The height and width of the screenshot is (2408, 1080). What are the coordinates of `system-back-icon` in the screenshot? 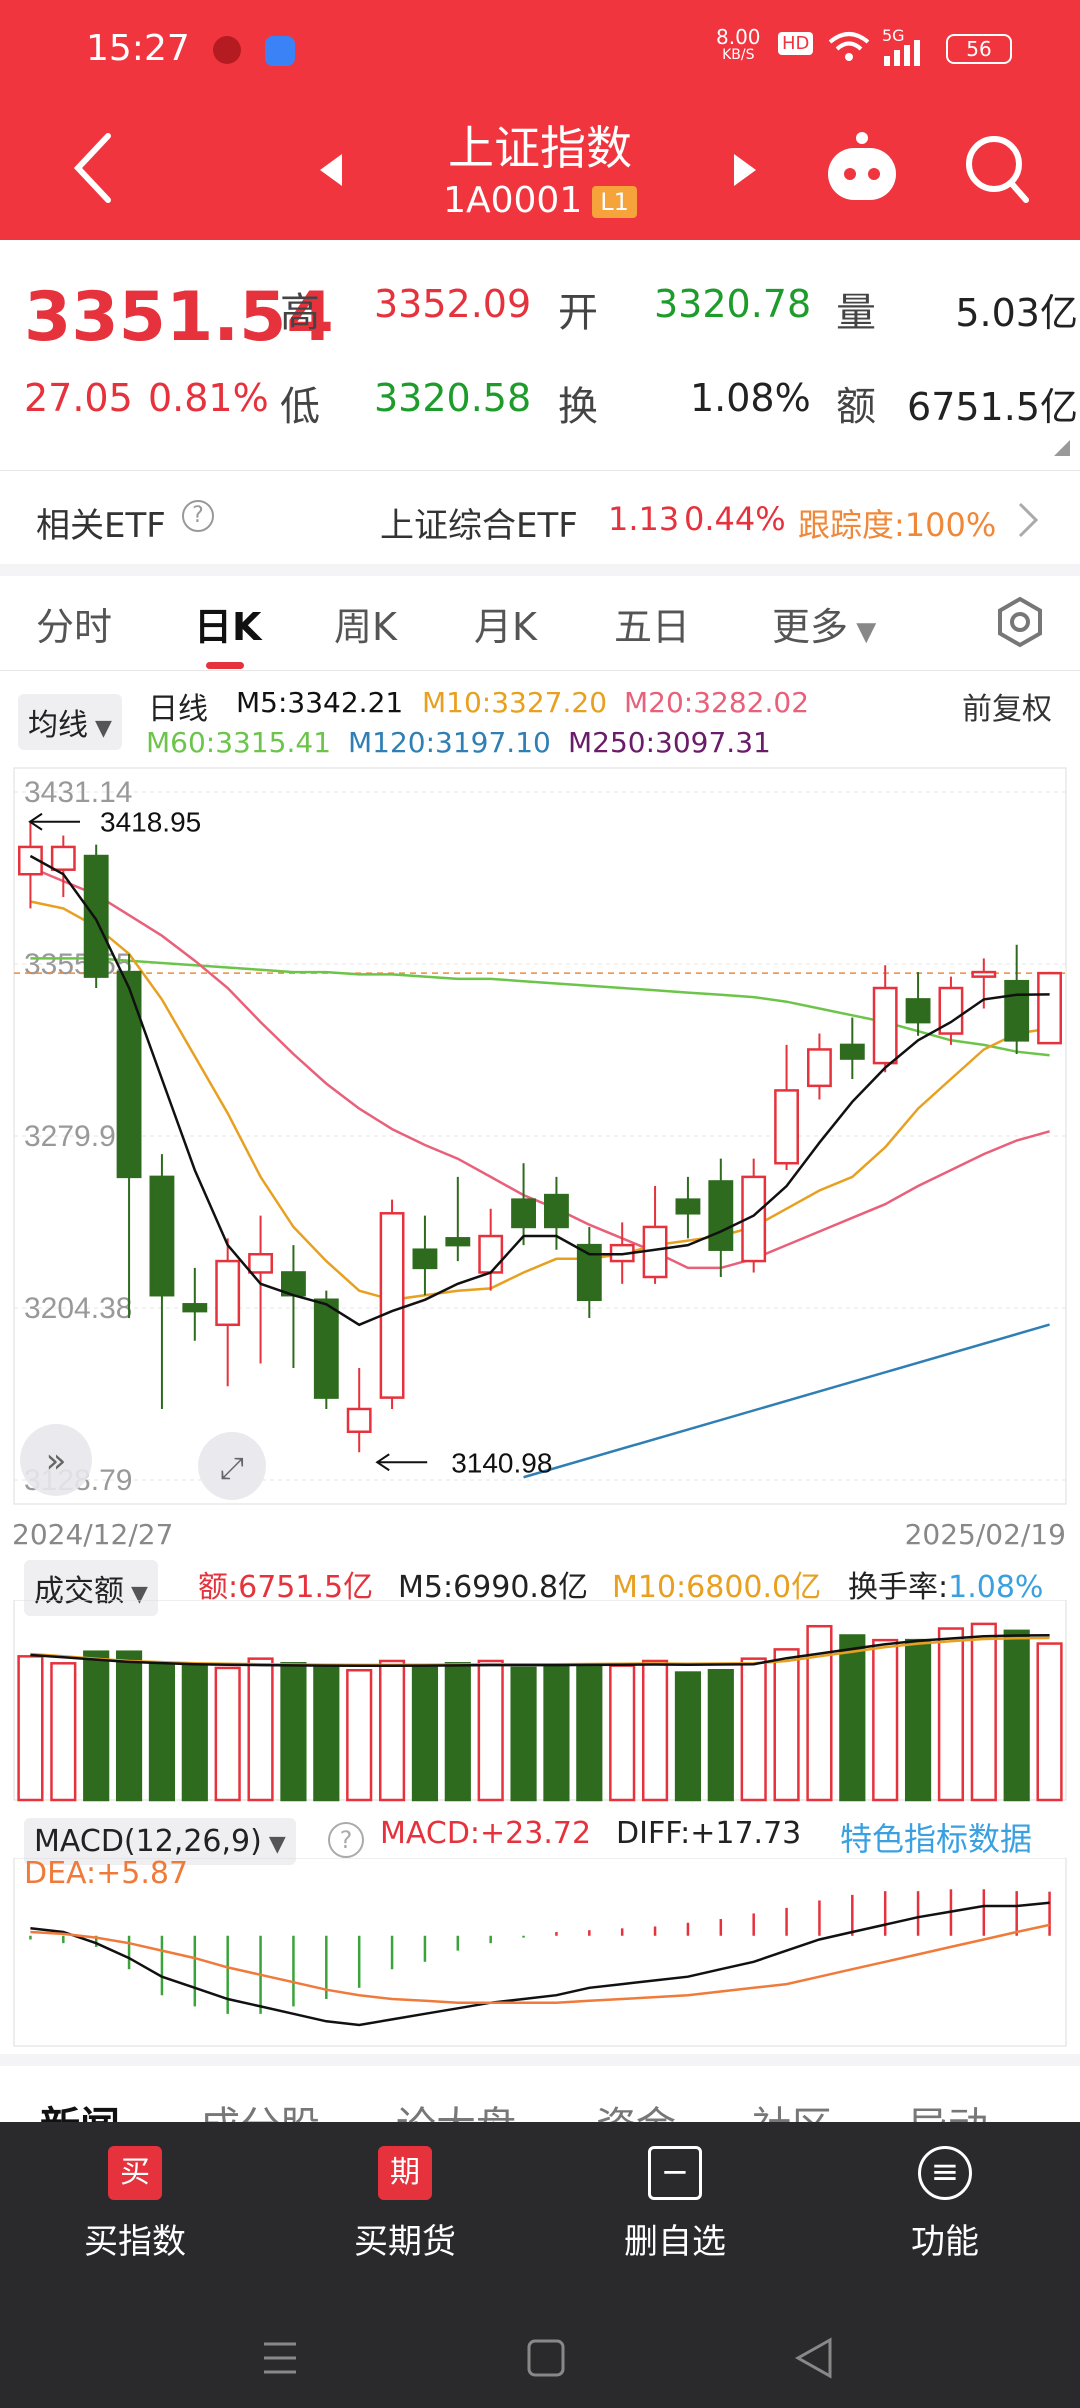 It's located at (814, 2358).